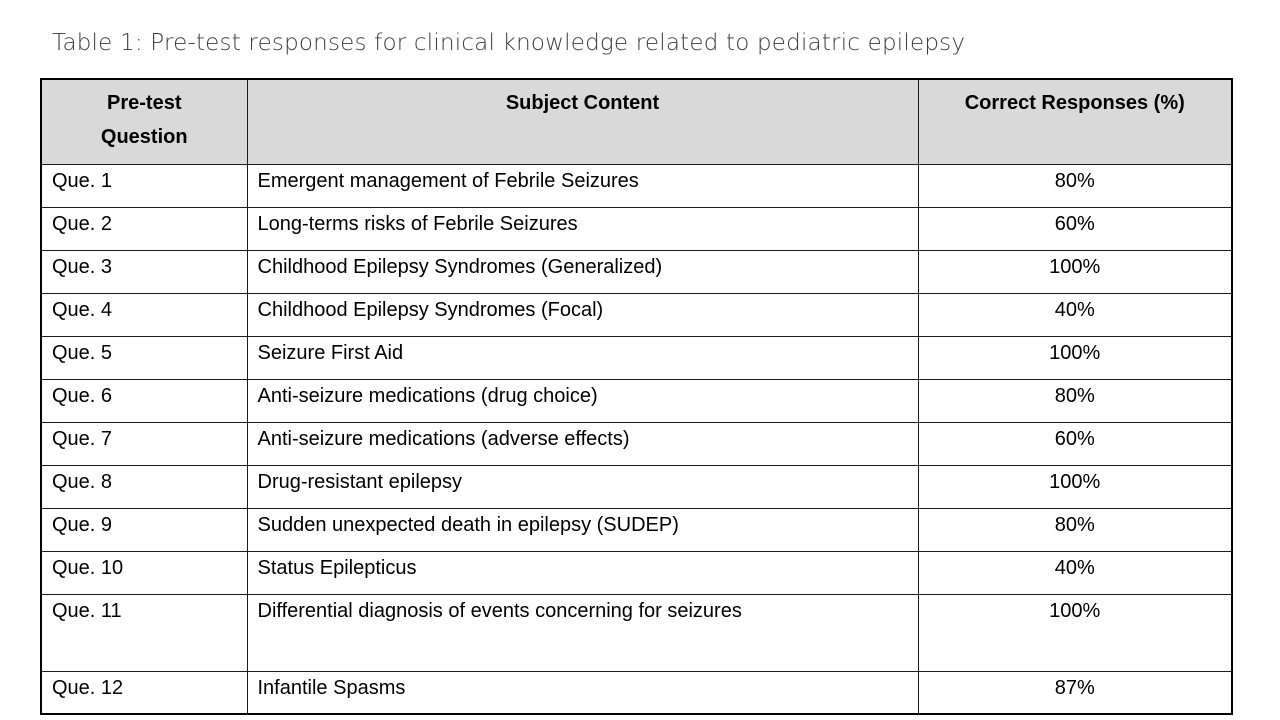 The height and width of the screenshot is (720, 1280). What do you see at coordinates (144, 444) in the screenshot?
I see `question-cell: Que. 7` at bounding box center [144, 444].